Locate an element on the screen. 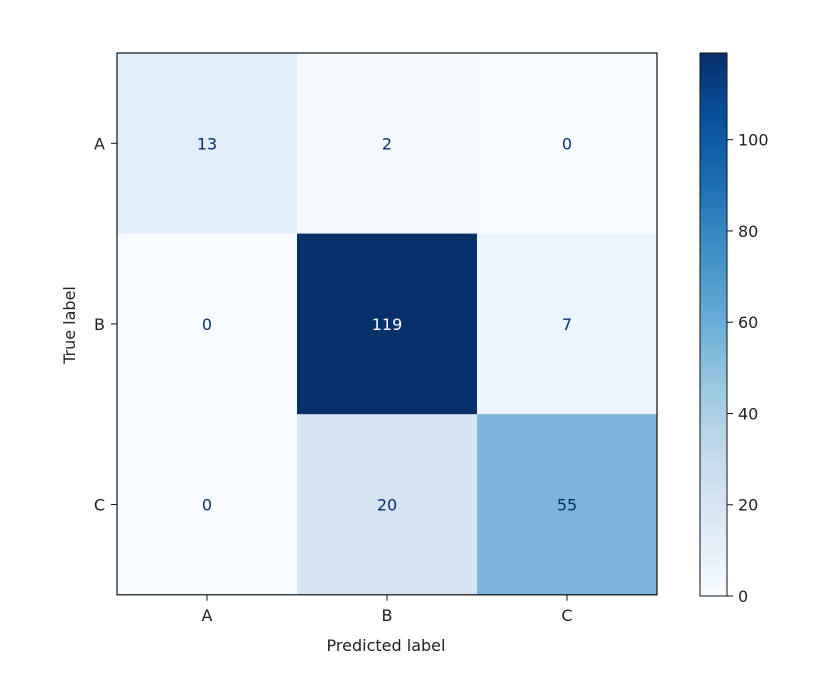 Image resolution: width=830 pixels, height=676 pixels. x-axis-ticks: A B C is located at coordinates (387, 609).